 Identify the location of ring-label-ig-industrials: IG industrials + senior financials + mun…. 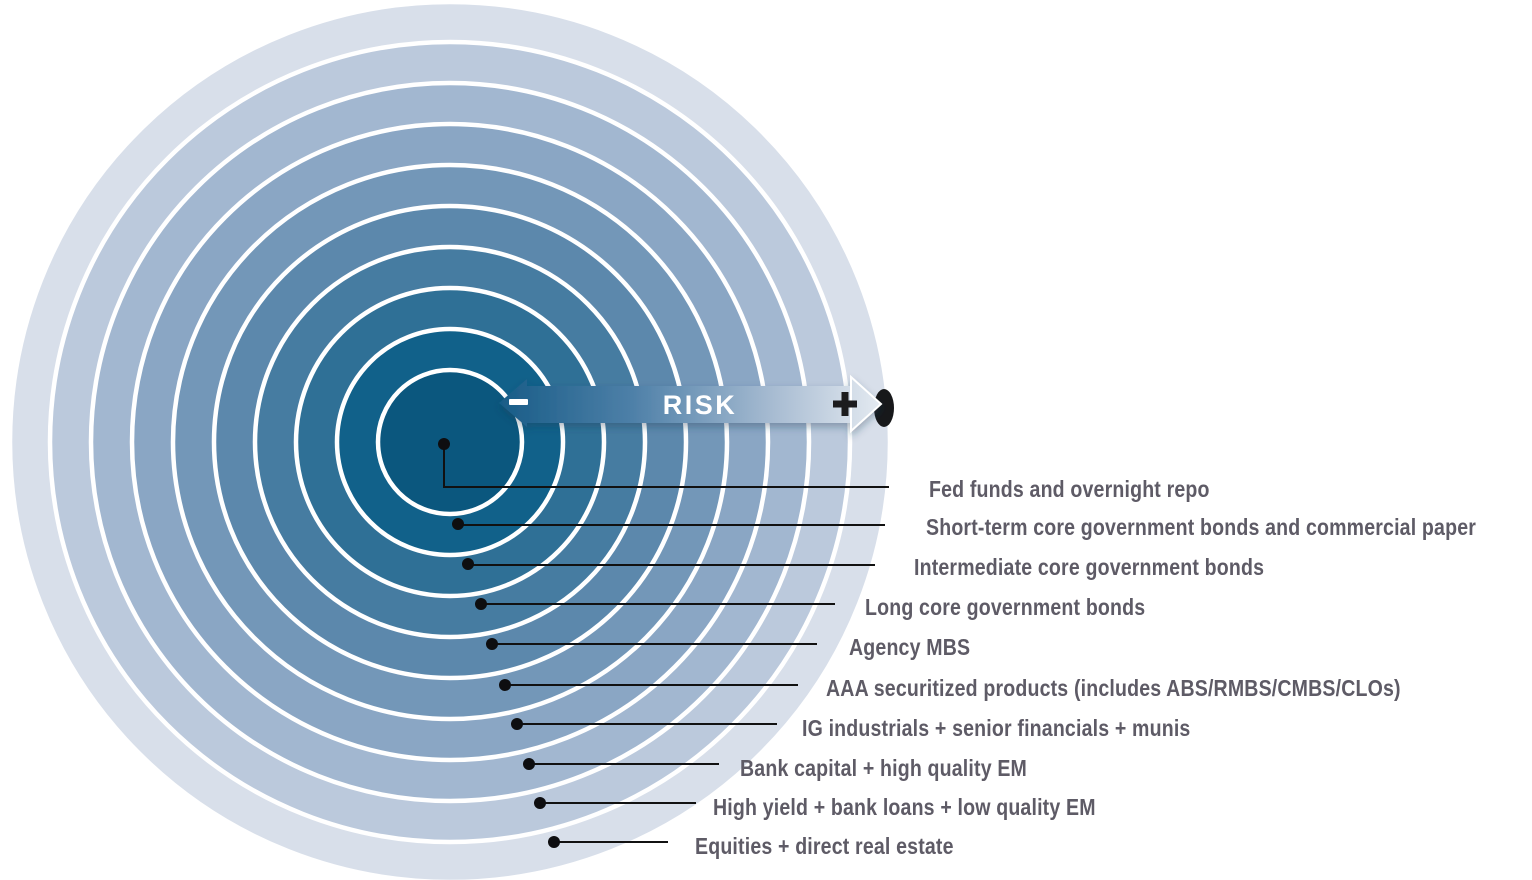
(996, 728).